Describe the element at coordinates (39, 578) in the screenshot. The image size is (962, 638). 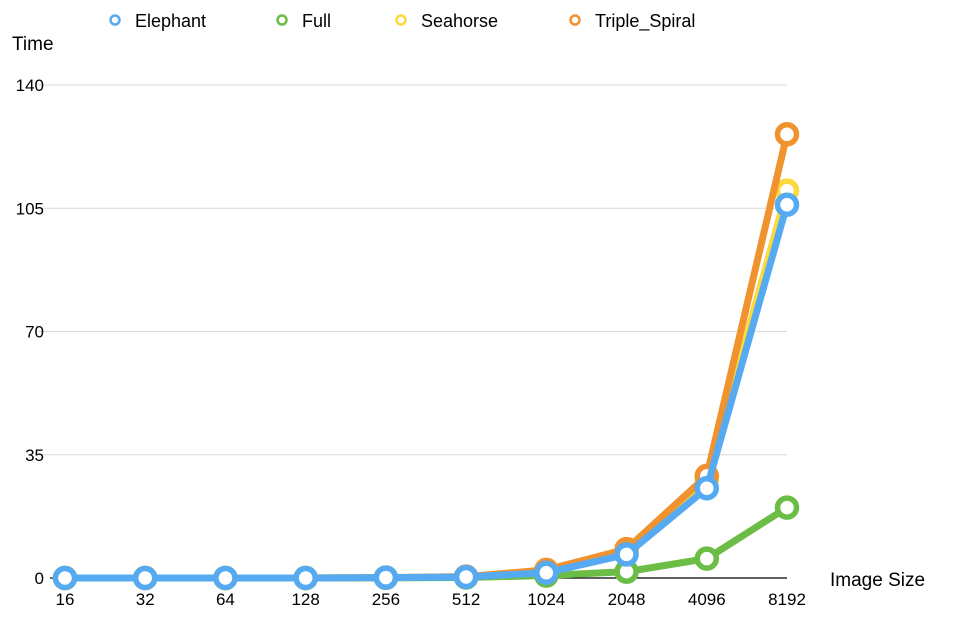
I see `y-tick-label: 0` at that location.